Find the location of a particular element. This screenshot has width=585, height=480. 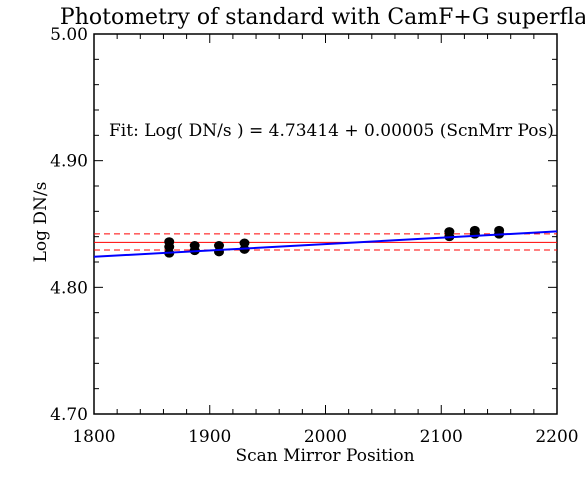

x-axis-label: Scan Mirror Position is located at coordinates (324, 456).